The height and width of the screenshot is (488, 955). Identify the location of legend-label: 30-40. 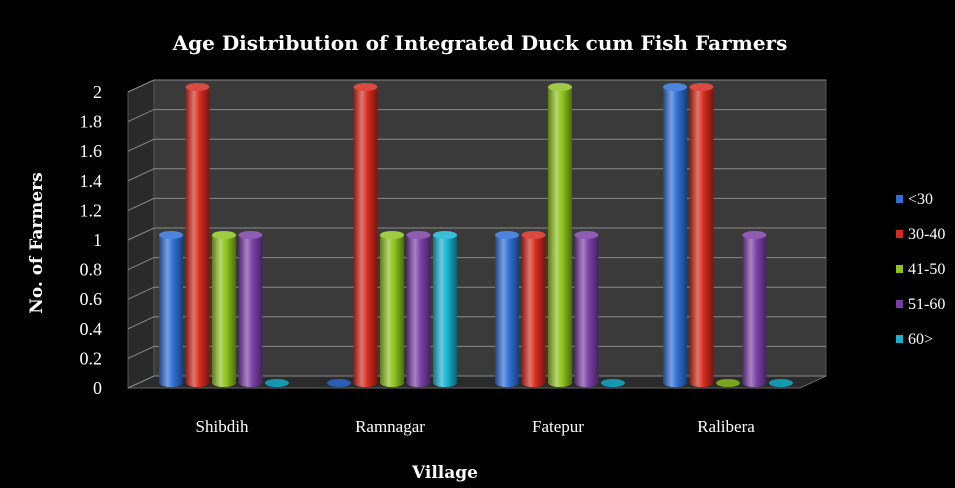
(926, 234).